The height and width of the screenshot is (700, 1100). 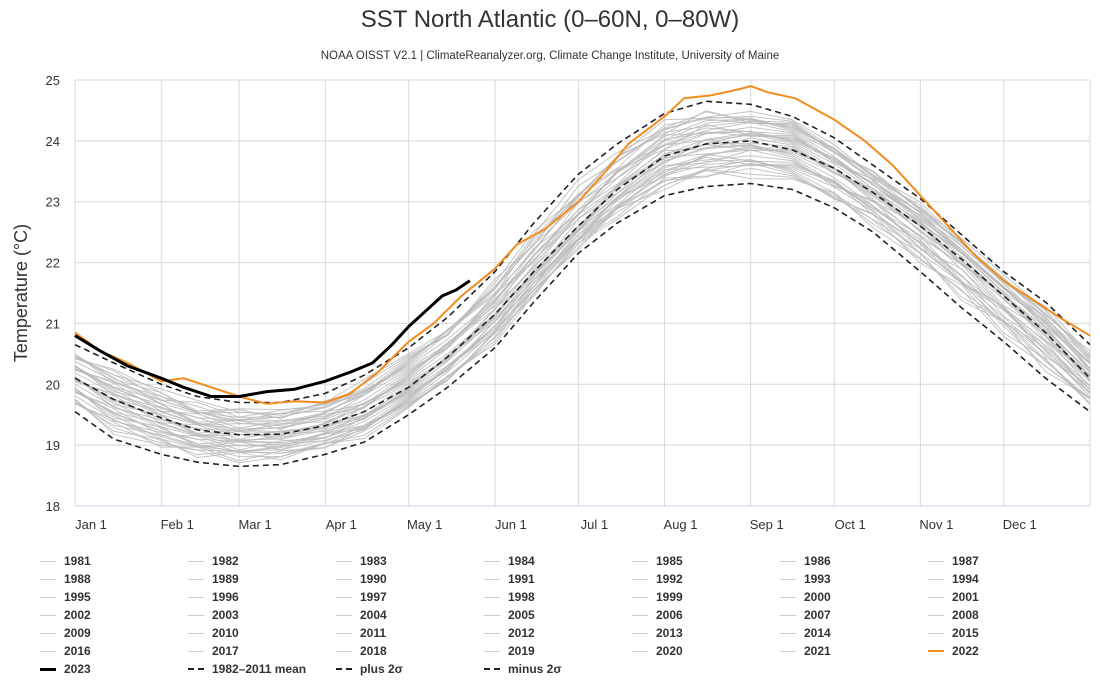 I want to click on legend-item: 2020, so click(x=657, y=651).